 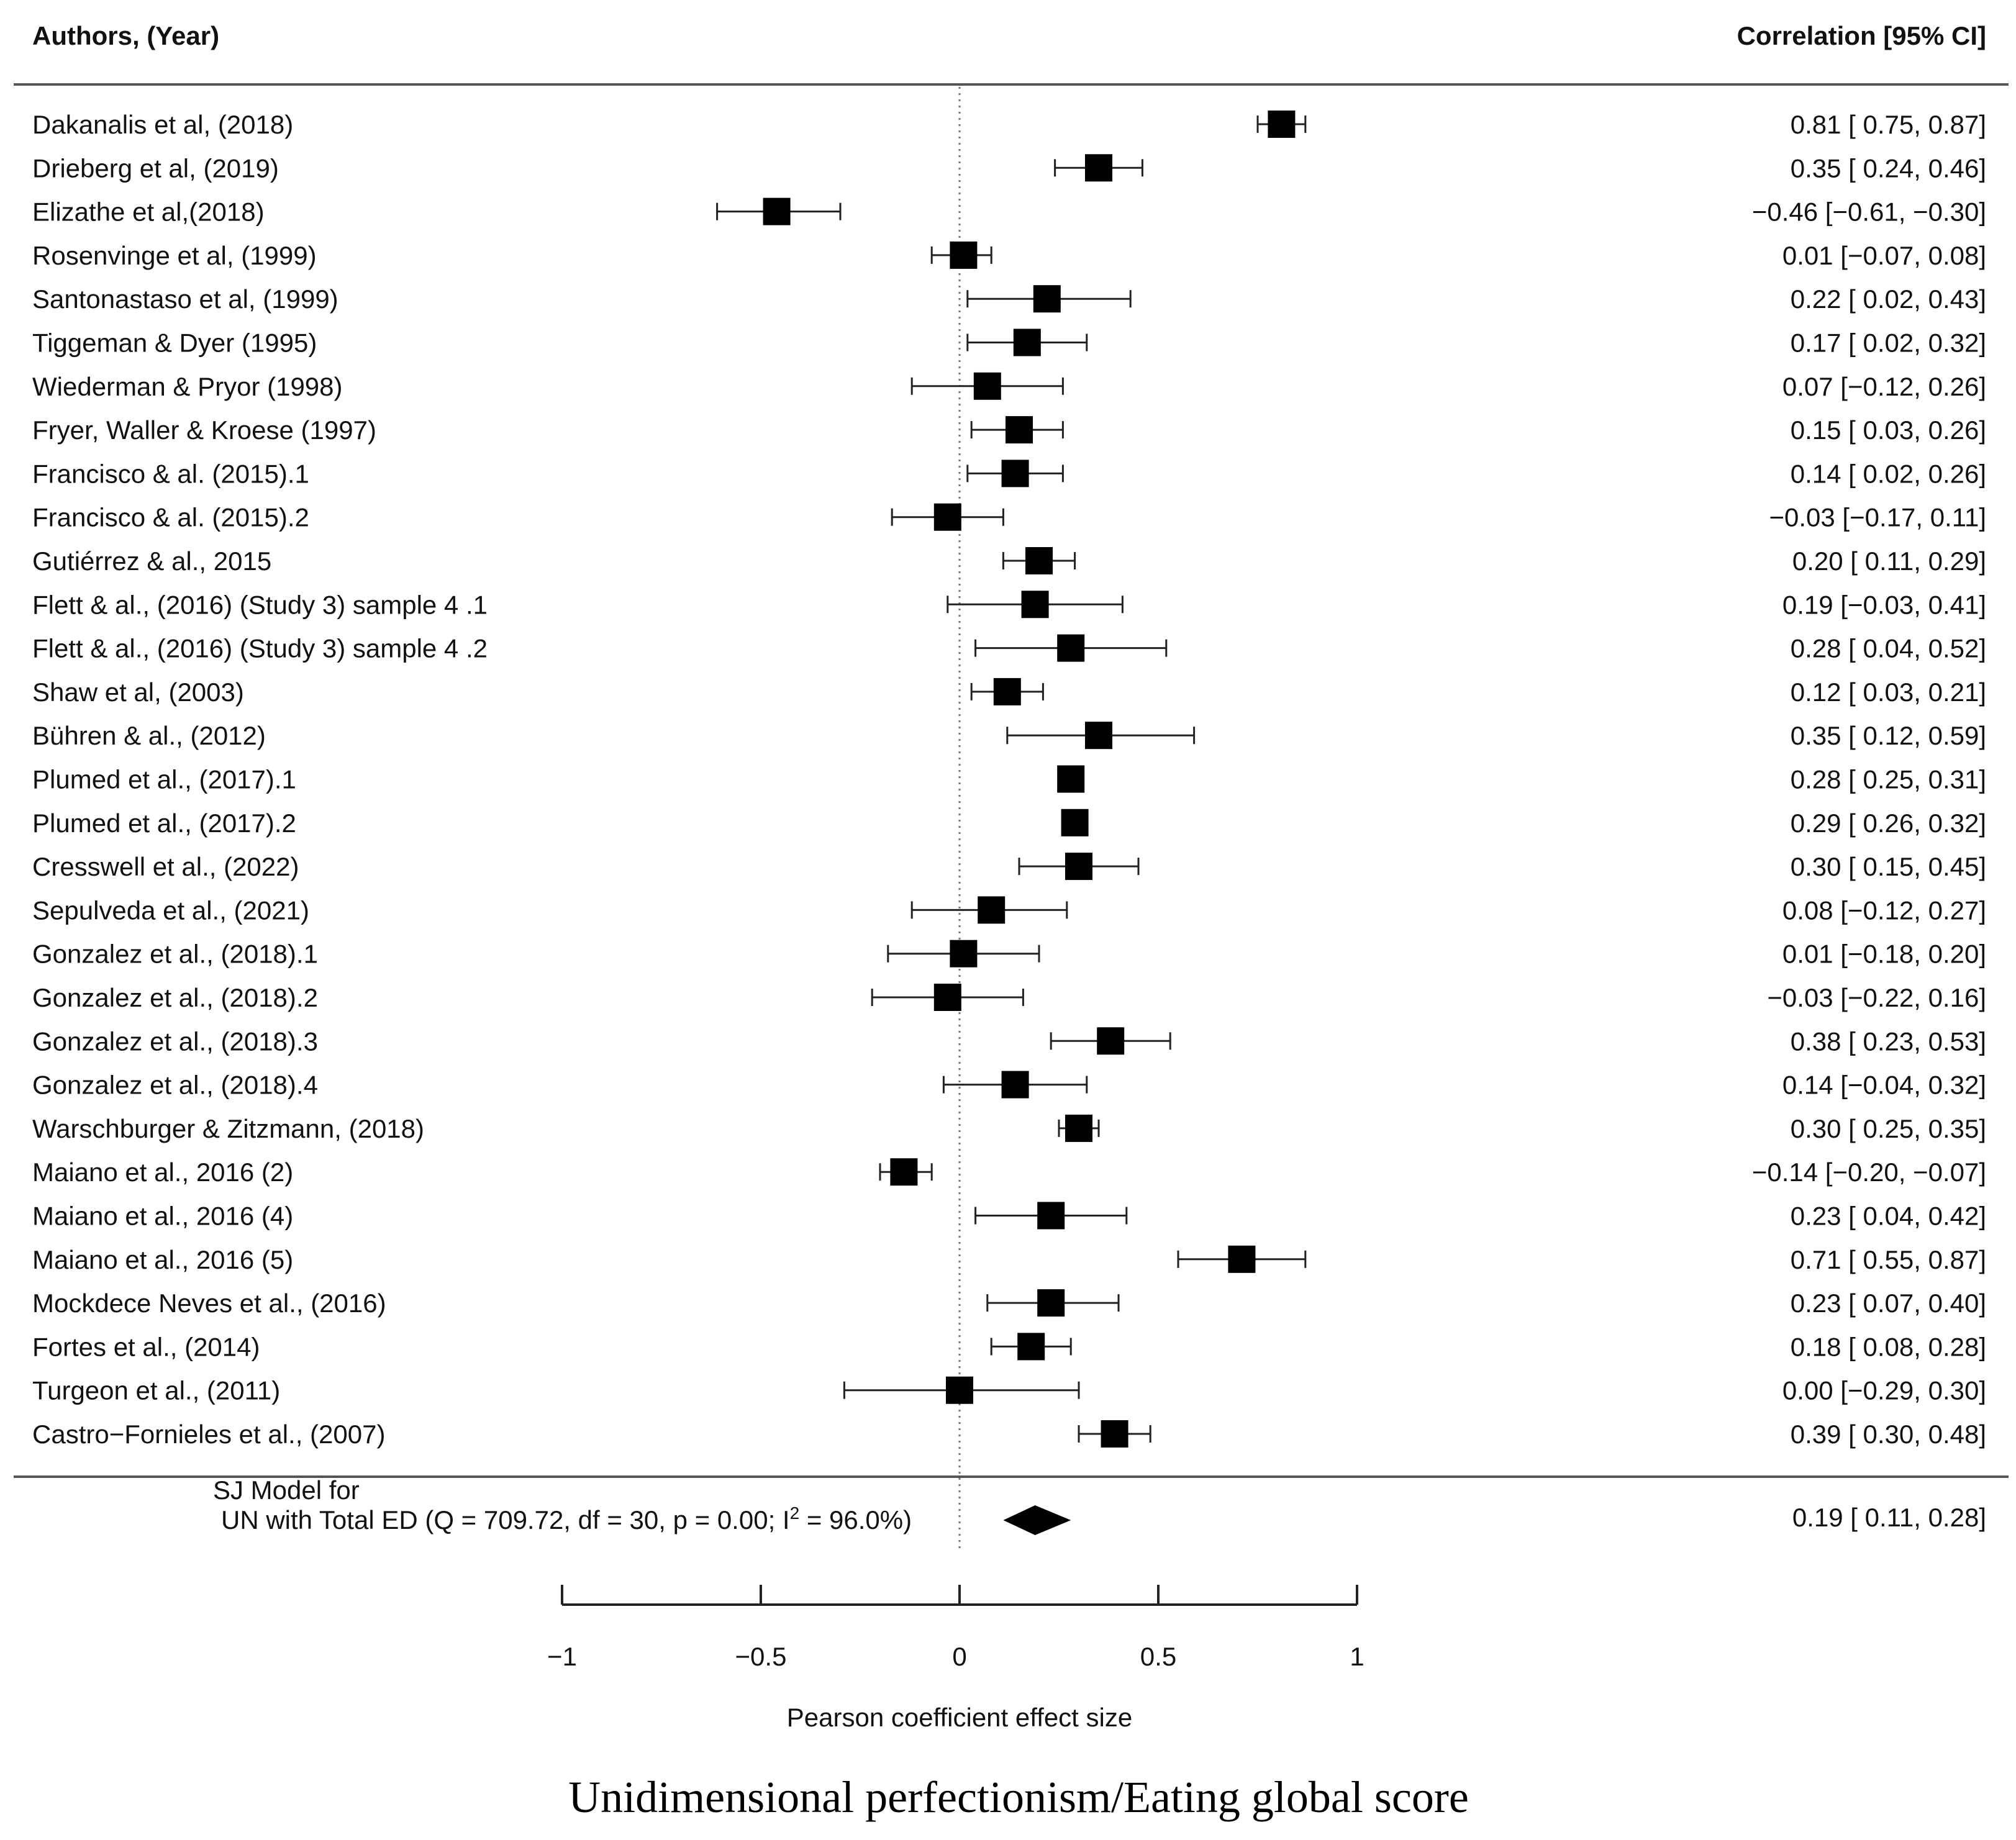 I want to click on study-label: Rosenvinge et al, (1999), so click(x=174, y=255).